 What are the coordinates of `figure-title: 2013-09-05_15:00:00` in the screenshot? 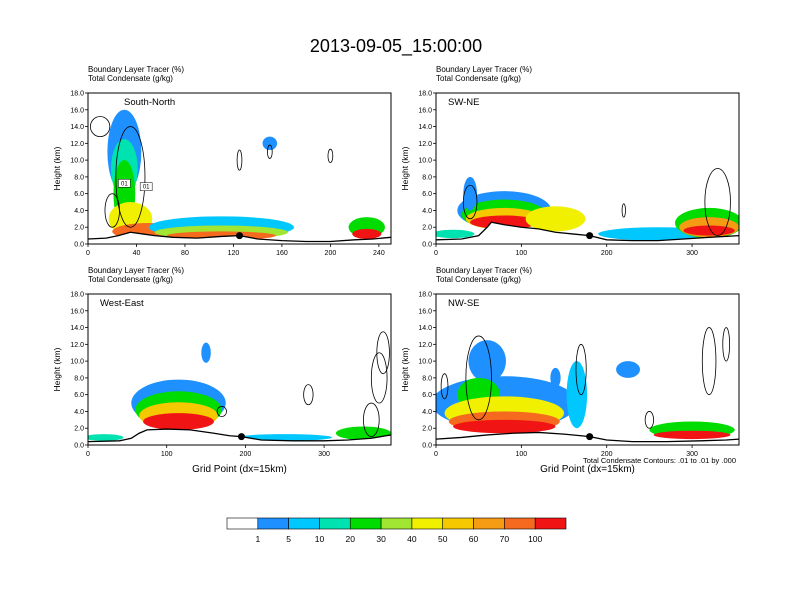 It's located at (396, 46).